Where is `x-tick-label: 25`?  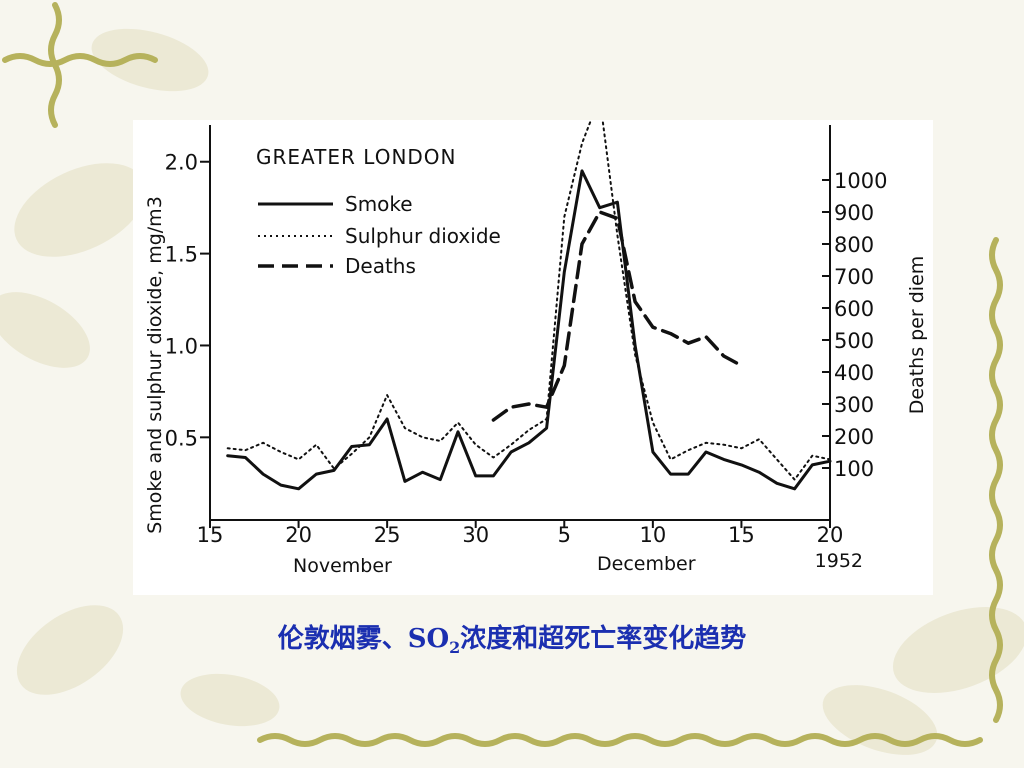 x-tick-label: 25 is located at coordinates (387, 535).